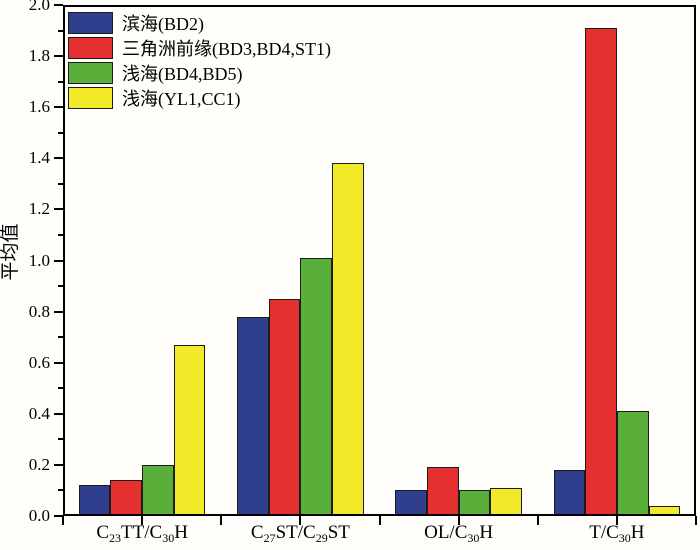 The width and height of the screenshot is (700, 550). What do you see at coordinates (269, 538) in the screenshot?
I see `subscript-text: 27` at bounding box center [269, 538].